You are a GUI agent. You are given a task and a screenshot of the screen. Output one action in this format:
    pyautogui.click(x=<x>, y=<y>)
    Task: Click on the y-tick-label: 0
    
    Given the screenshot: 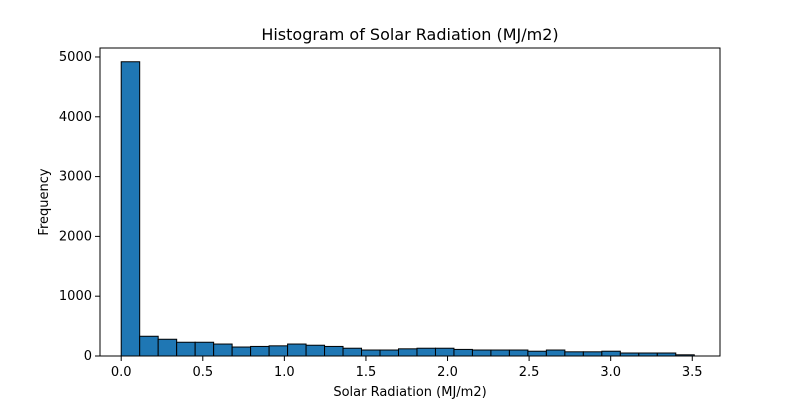 What is the action you would take?
    pyautogui.click(x=88, y=356)
    